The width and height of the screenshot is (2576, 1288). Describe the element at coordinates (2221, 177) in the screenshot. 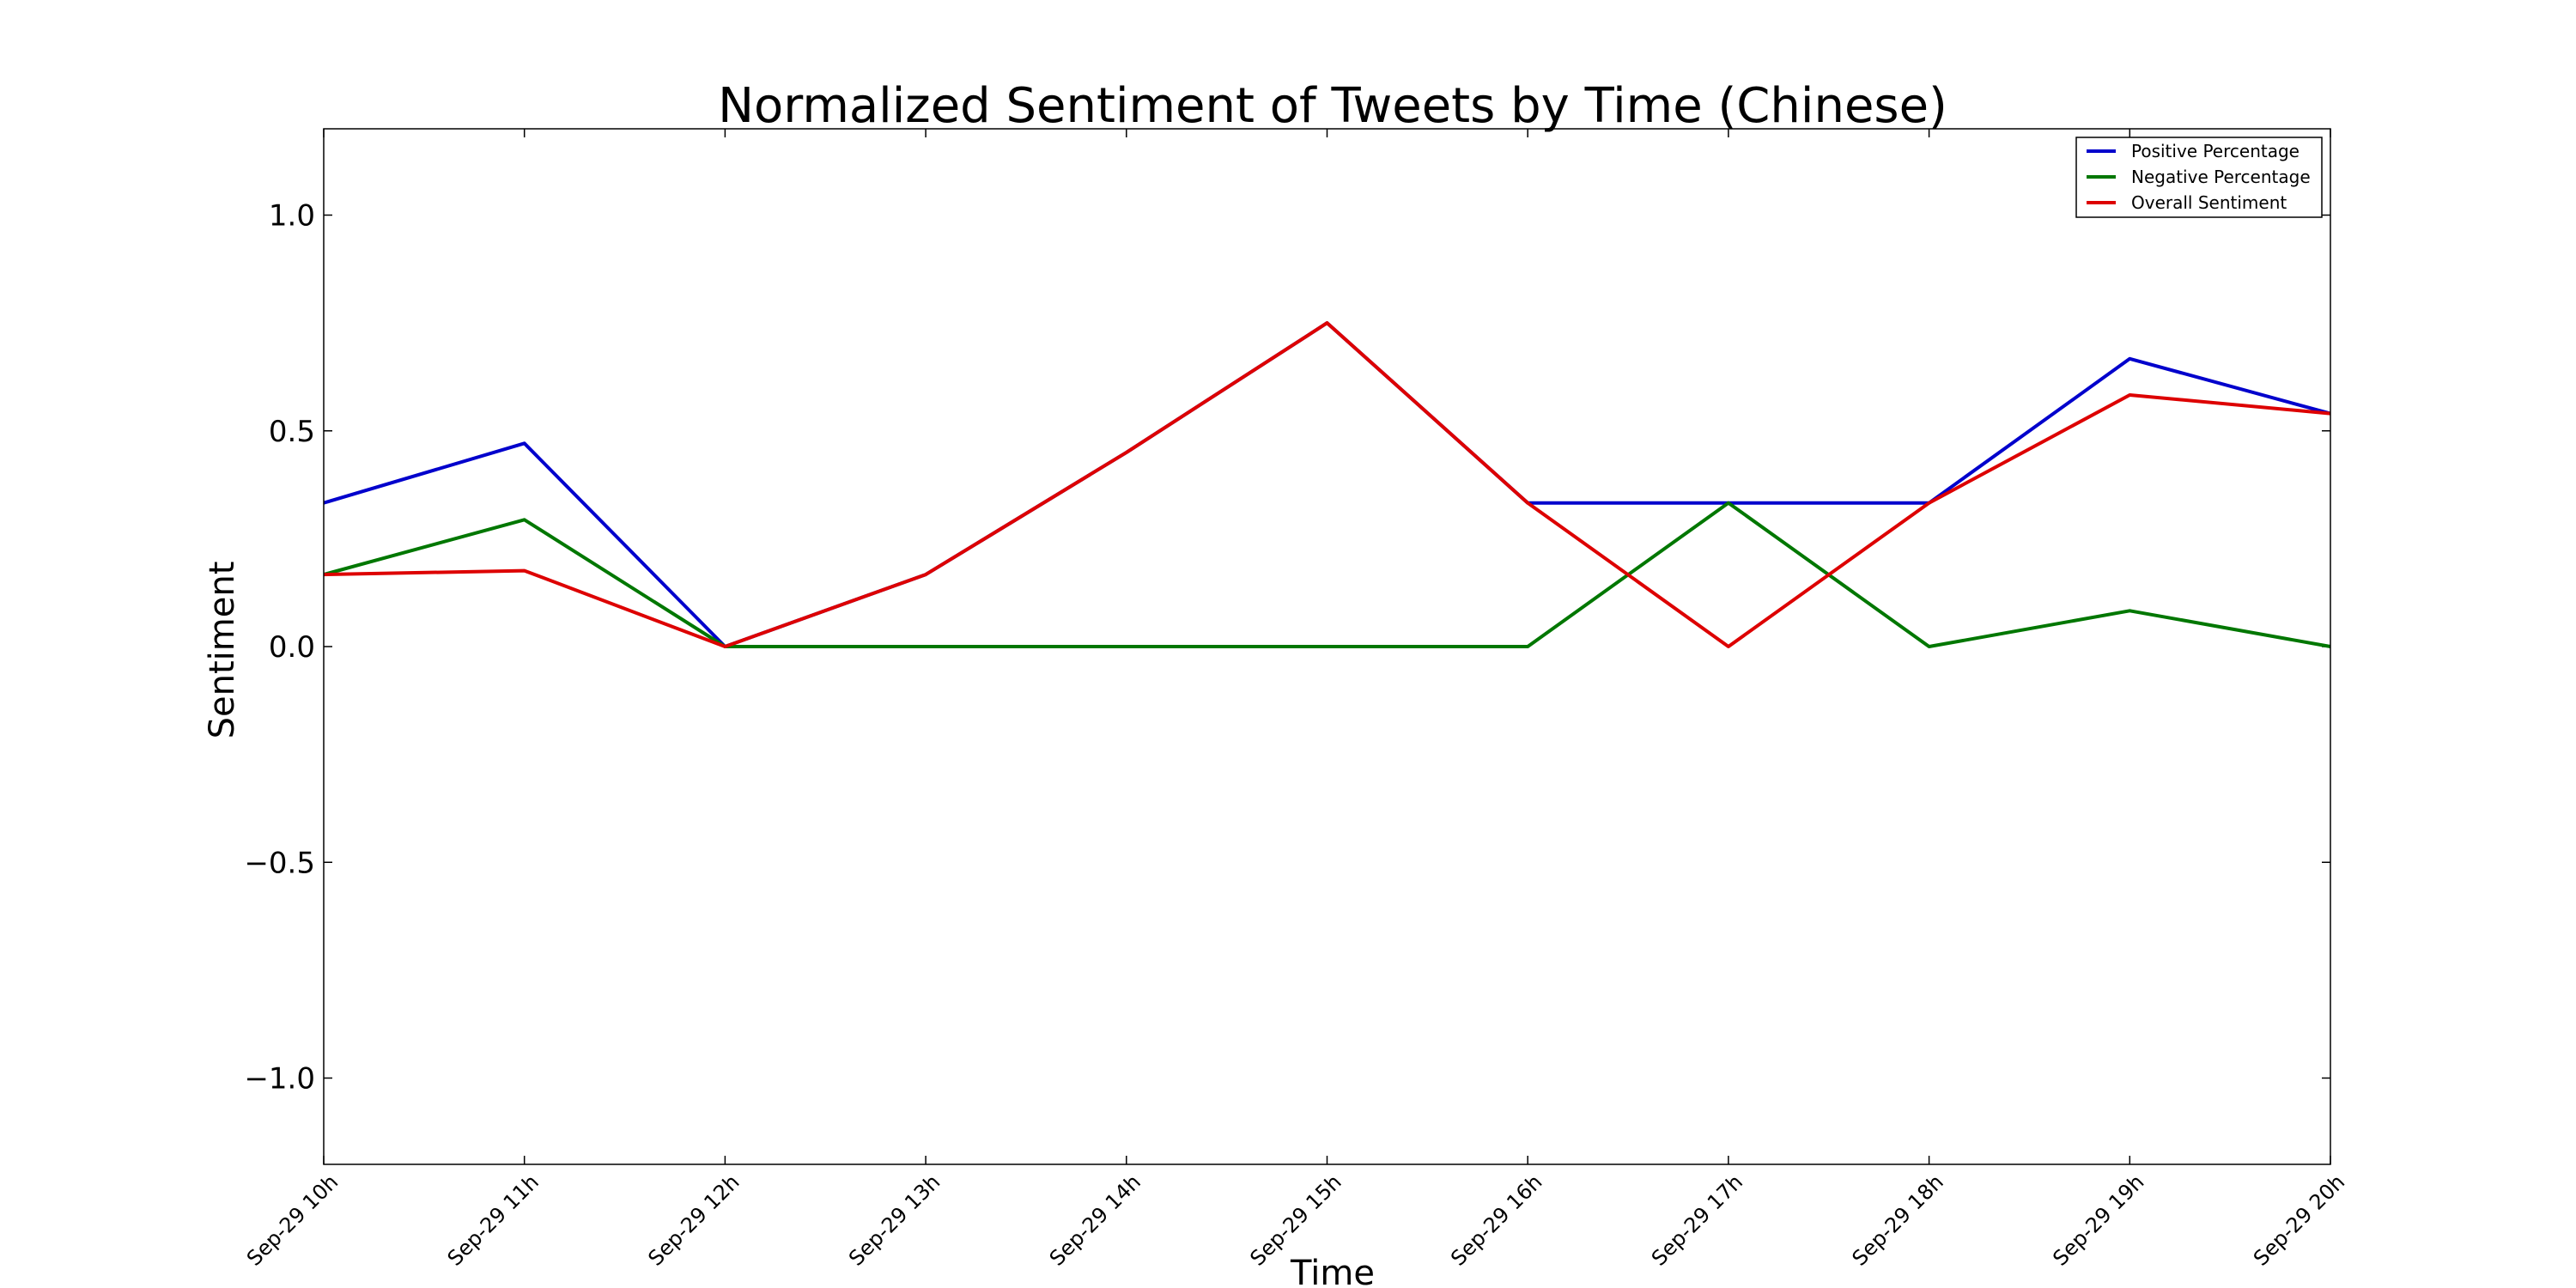

I see `legend-label: Negative Percentage` at that location.